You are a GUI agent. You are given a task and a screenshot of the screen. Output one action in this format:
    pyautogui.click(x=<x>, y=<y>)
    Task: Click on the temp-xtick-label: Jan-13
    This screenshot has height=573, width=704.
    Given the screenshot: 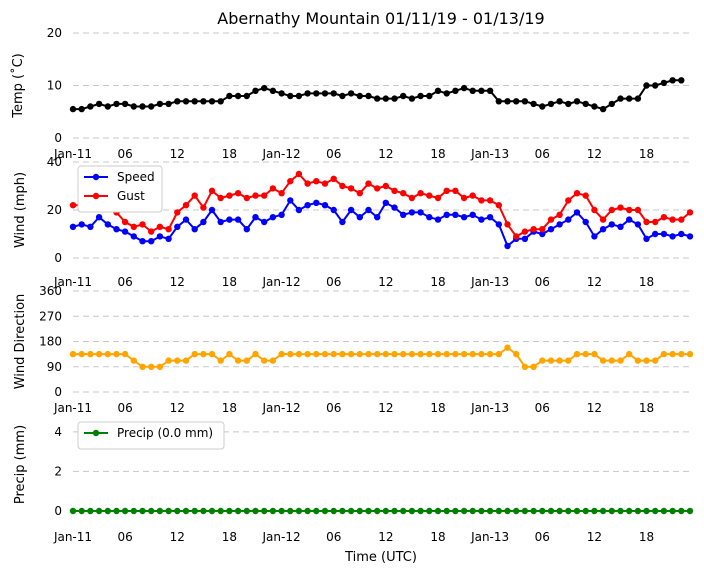 What is the action you would take?
    pyautogui.click(x=489, y=154)
    